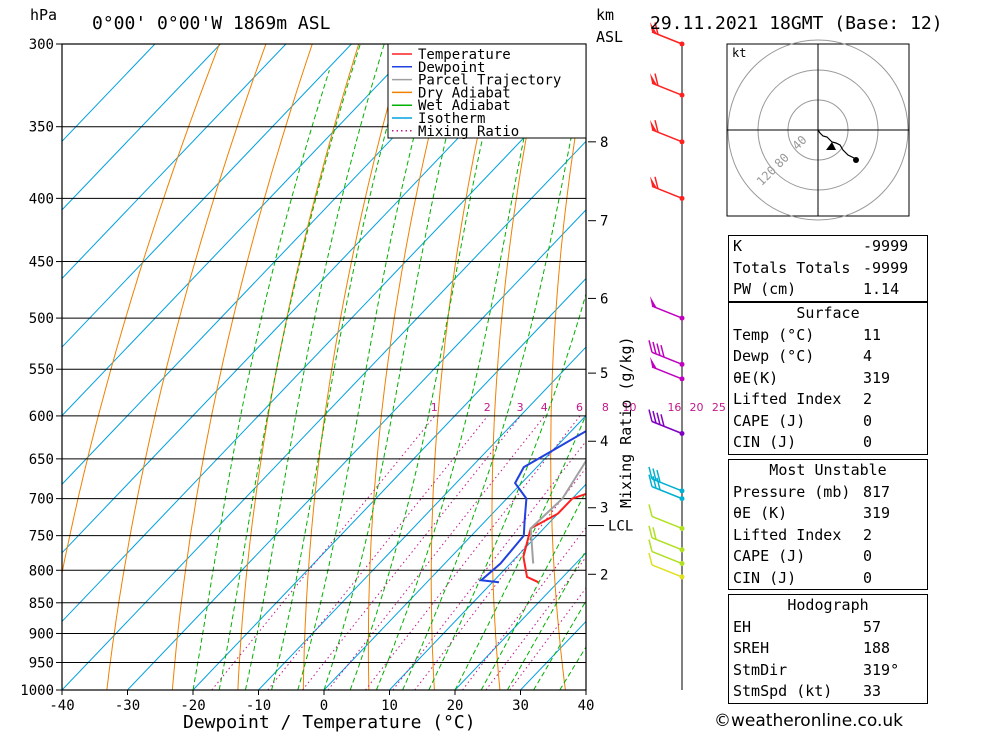 The height and width of the screenshot is (733, 1000). Describe the element at coordinates (831, 146) in the screenshot. I see `storm-motion-arrow` at that location.